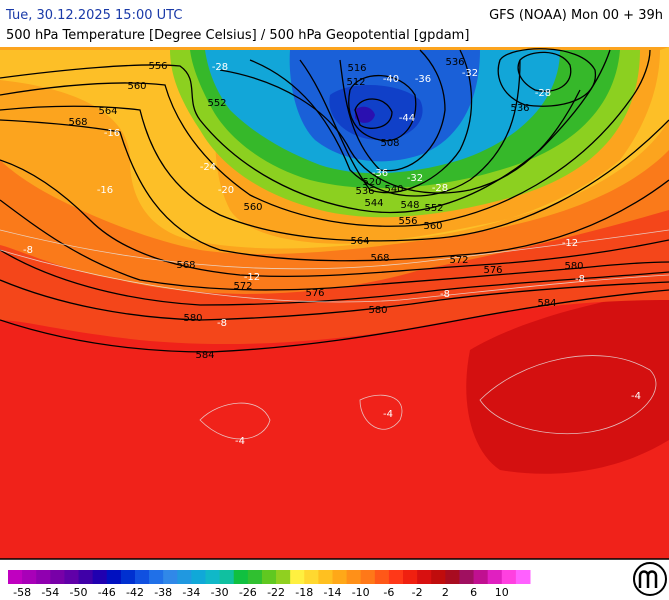  What do you see at coordinates (276, 592) in the screenshot?
I see `colorbar-tick-label: -22` at bounding box center [276, 592].